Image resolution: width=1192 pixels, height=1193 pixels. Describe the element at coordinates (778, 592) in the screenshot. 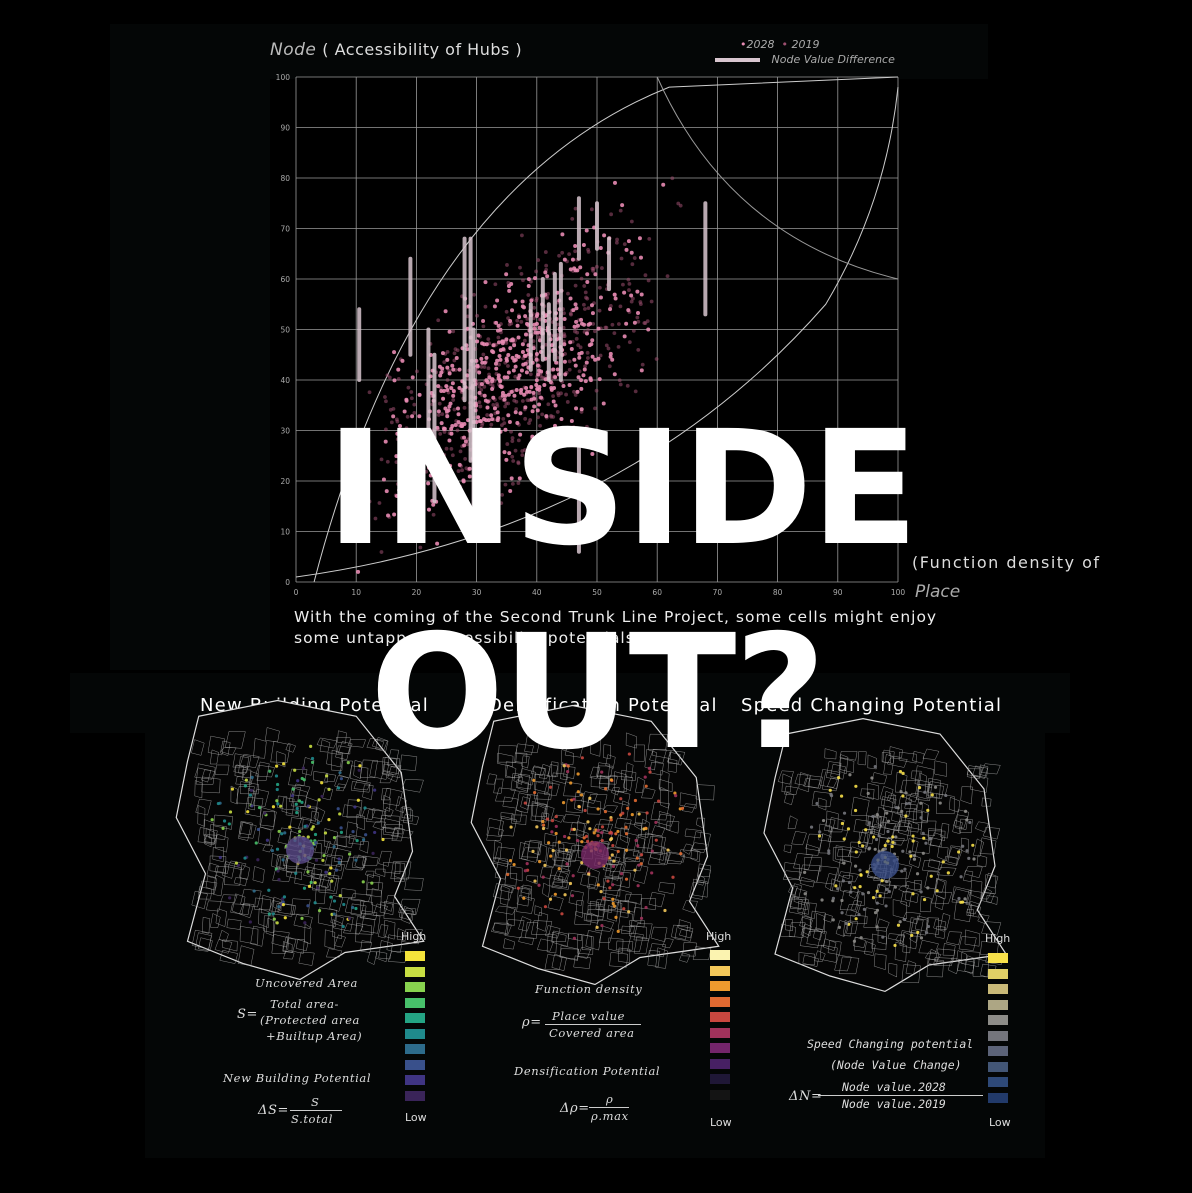

I see `x-tick-label: 80` at that location.